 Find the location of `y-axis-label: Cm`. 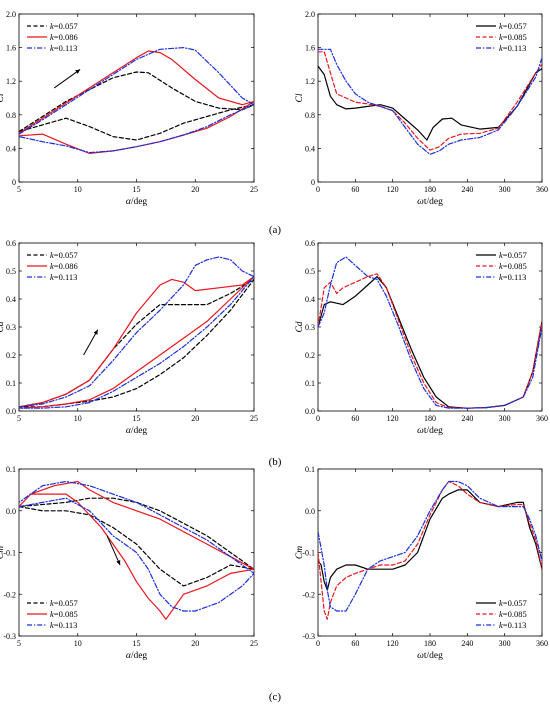

y-axis-label: Cm is located at coordinates (3, 552).